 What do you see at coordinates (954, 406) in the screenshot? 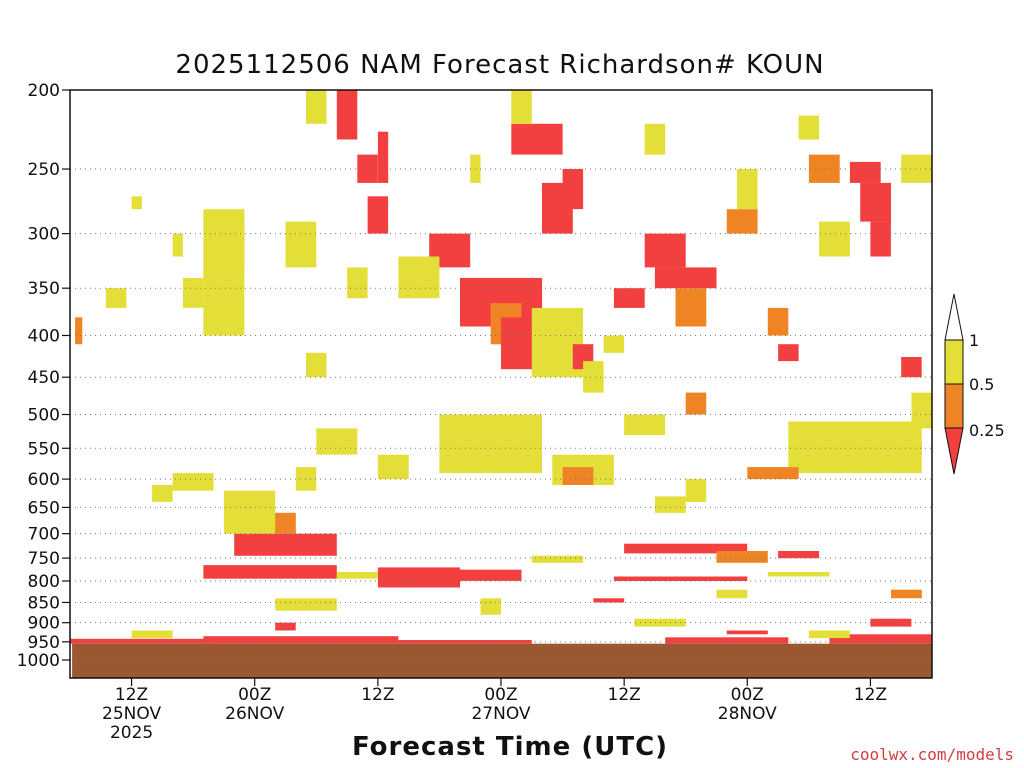
I see `colorbar-mid` at bounding box center [954, 406].